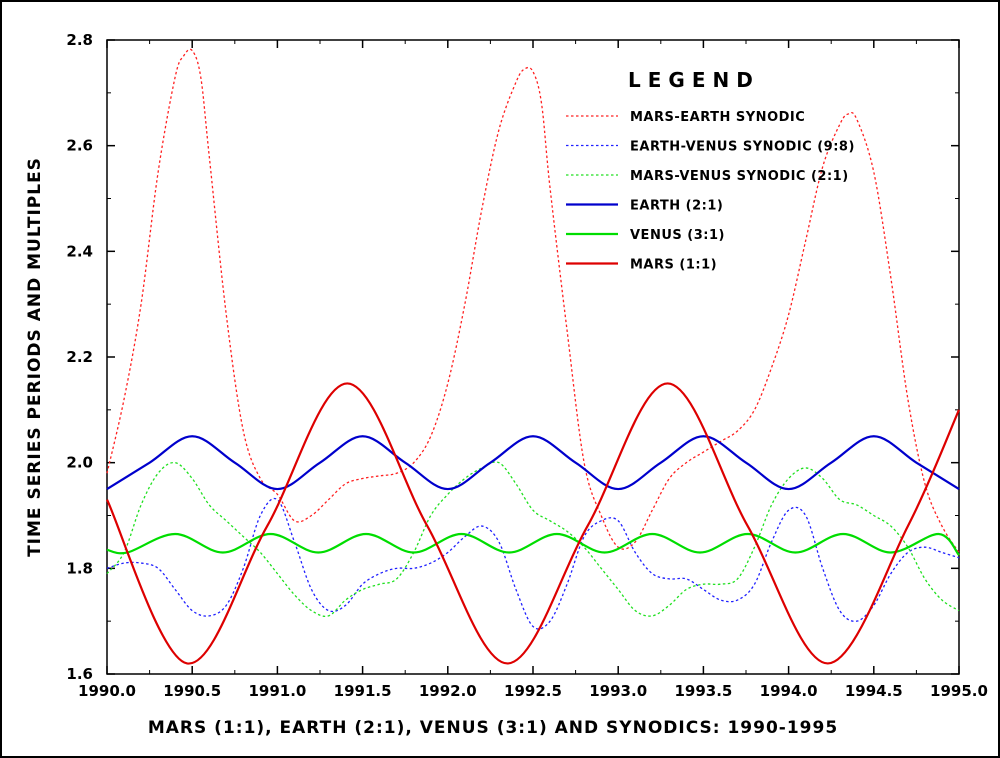 The image size is (1000, 758). I want to click on x-tick-label: 1994.5, so click(874, 691).